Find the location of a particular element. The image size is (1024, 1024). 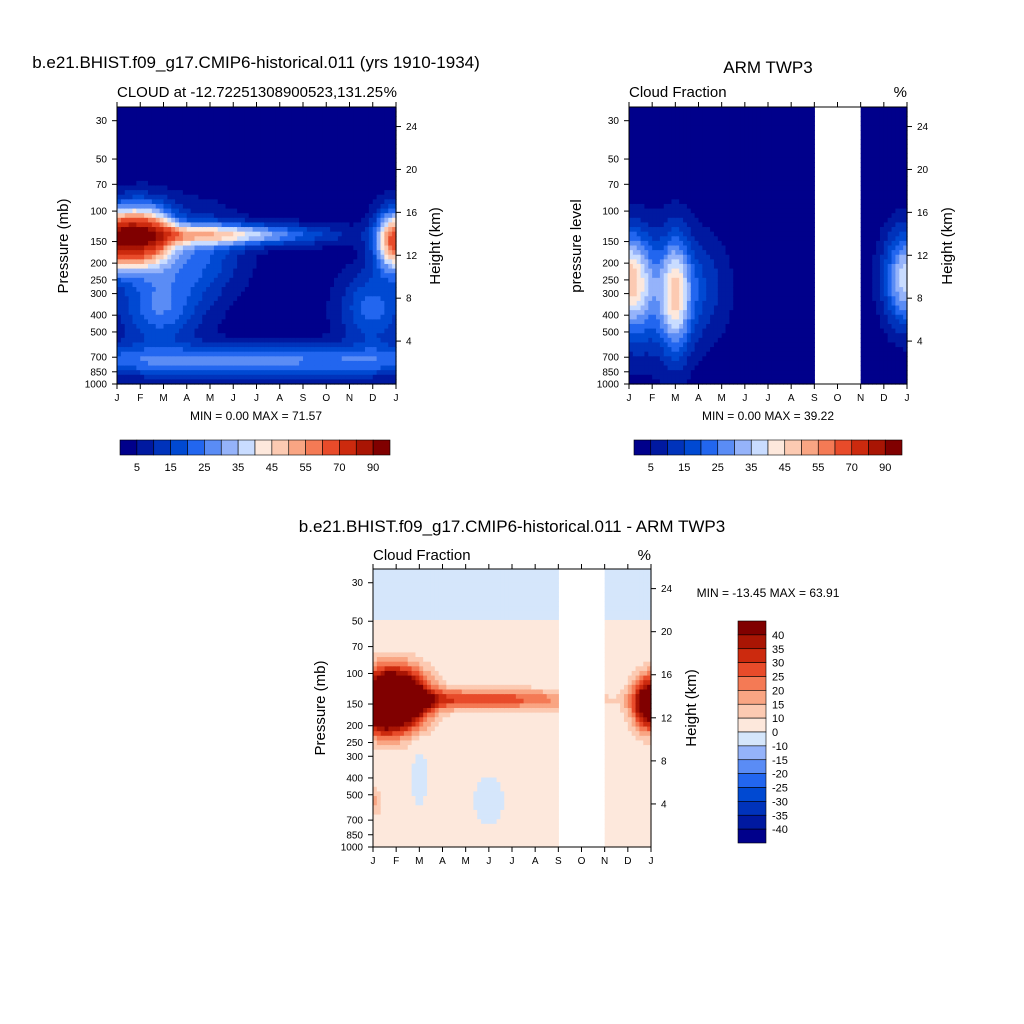

y-tick-label: 30 is located at coordinates (102, 121).